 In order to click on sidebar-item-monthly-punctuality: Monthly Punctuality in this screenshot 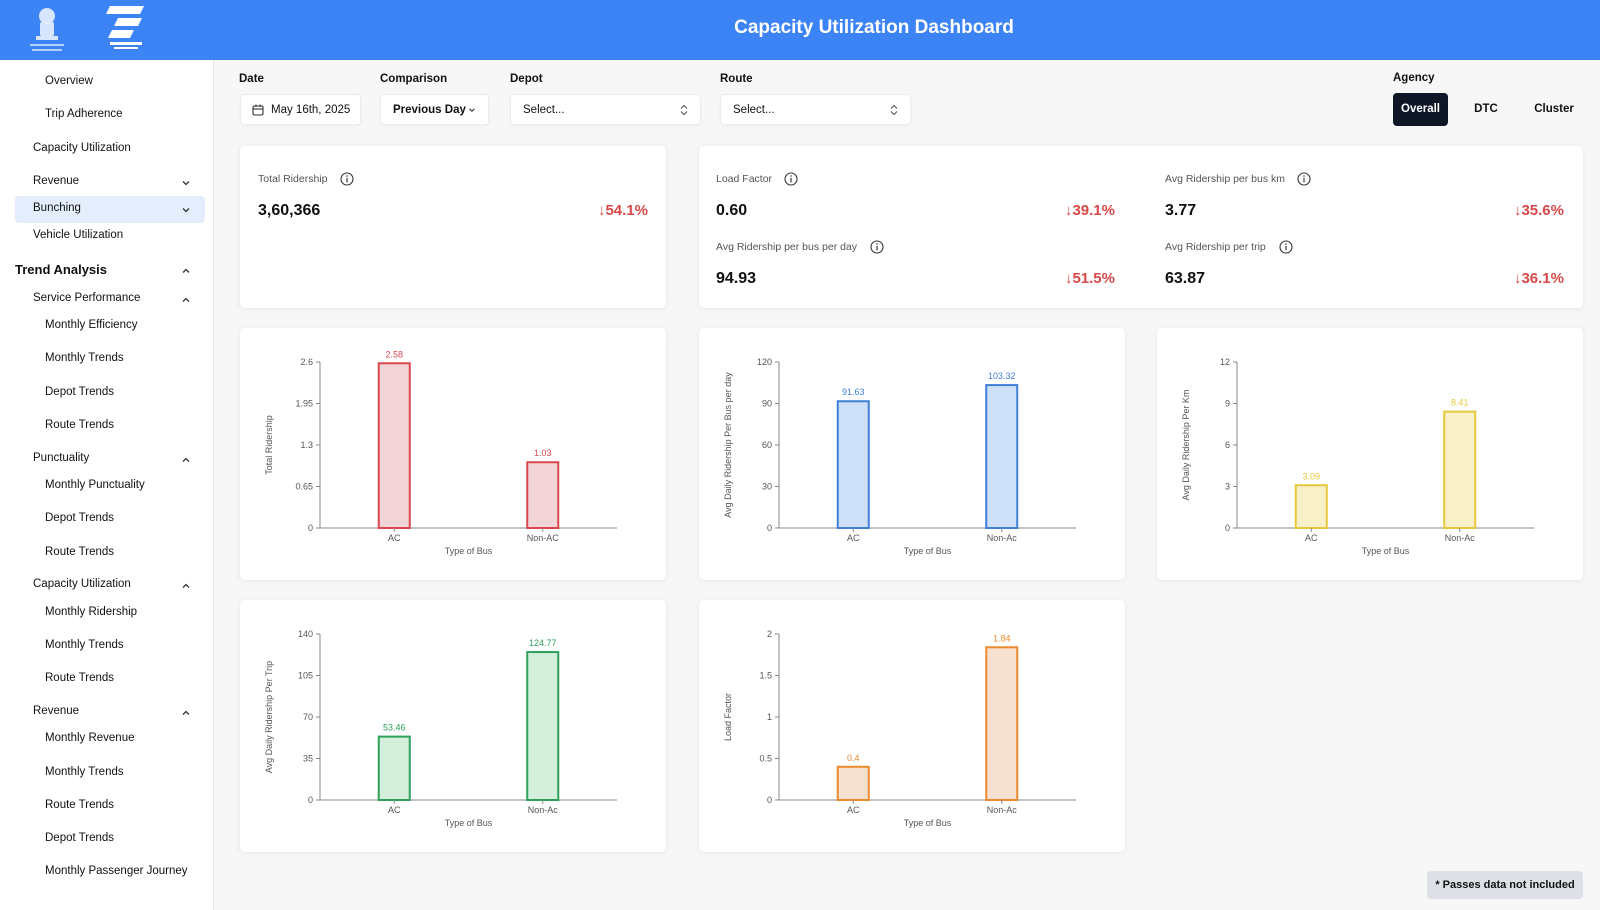, I will do `click(95, 485)`.